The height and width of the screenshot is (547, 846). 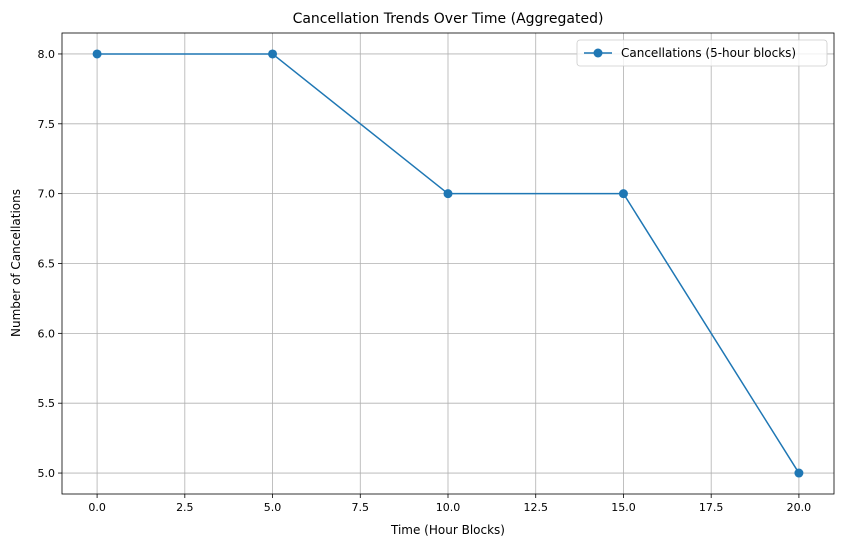 I want to click on y-axis: 5.0 5.5 6.0 6.5 7.0 7.5 8.0, so click(x=50, y=264).